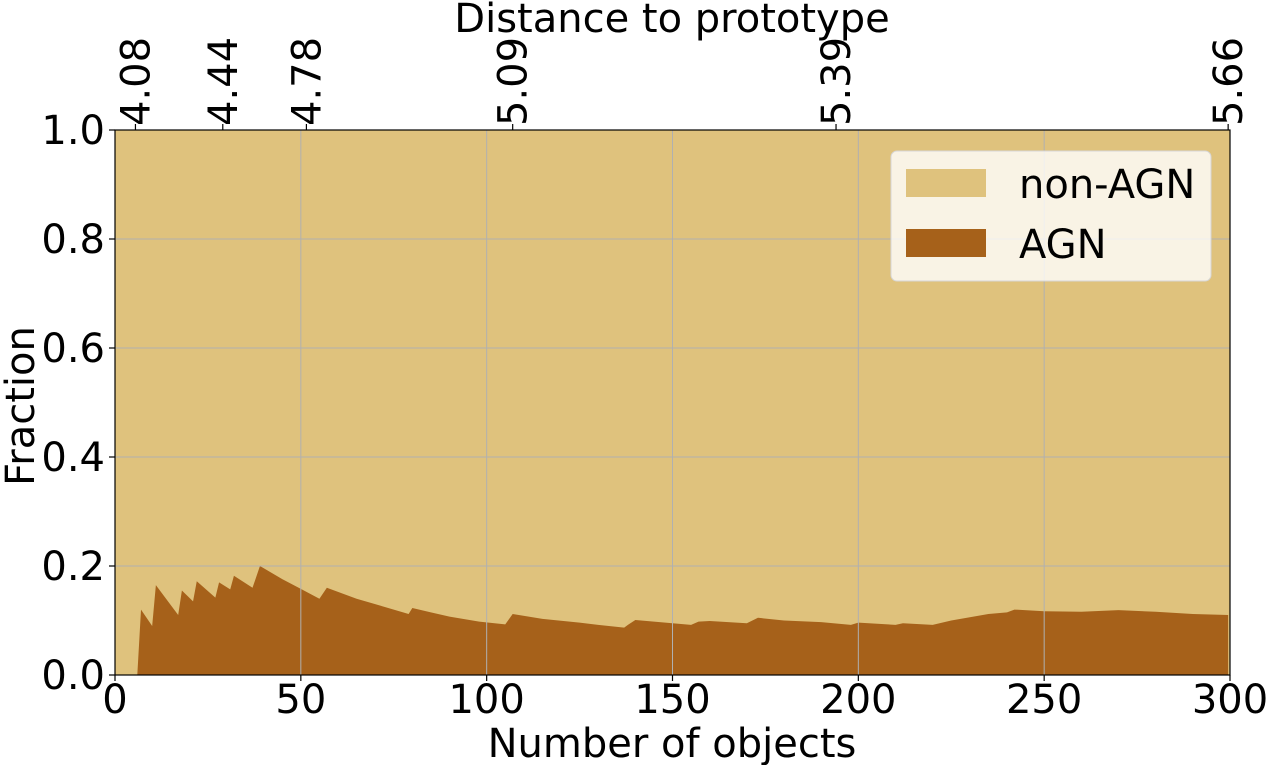 The height and width of the screenshot is (765, 1269). I want to click on y-tick-label: 1.0, so click(73, 131).